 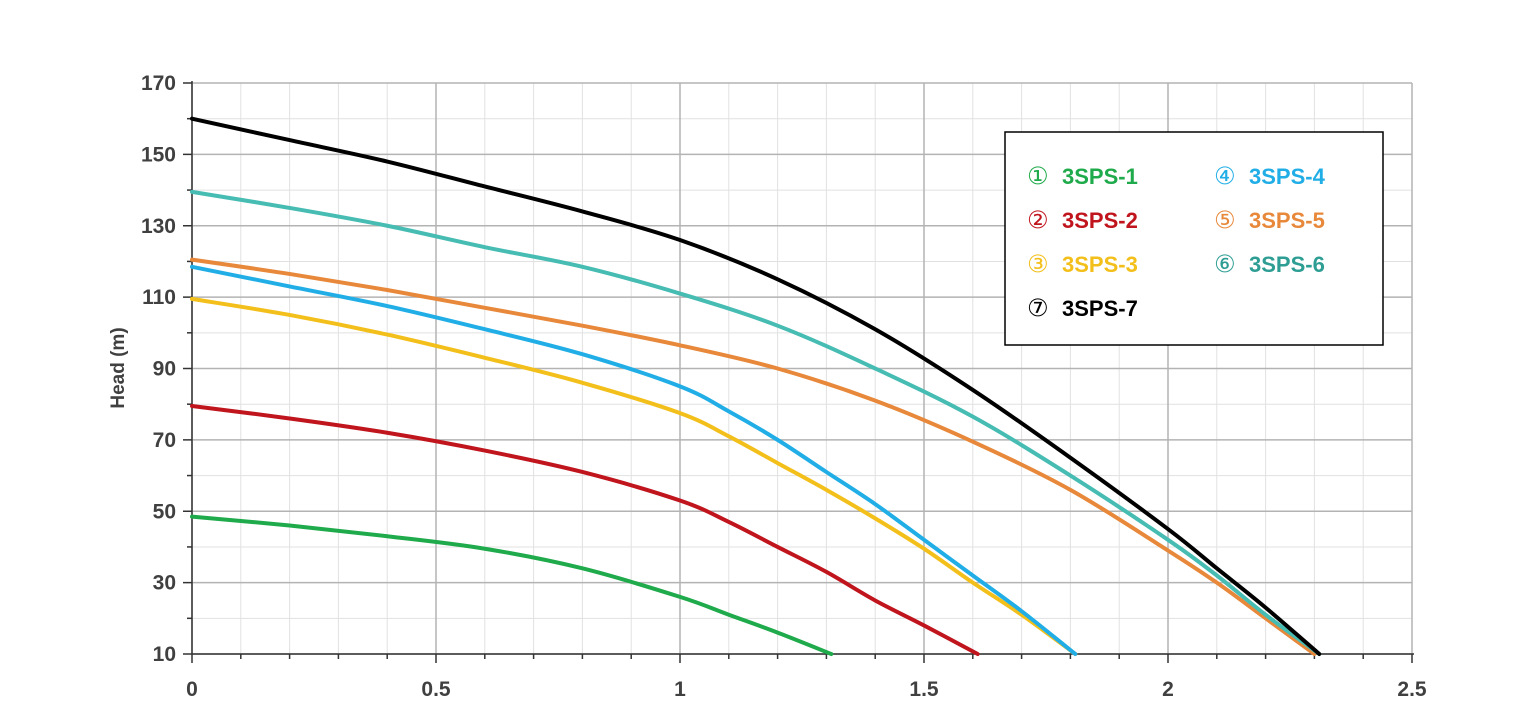 What do you see at coordinates (1287, 220) in the screenshot?
I see `legend-label: 3SPS-5` at bounding box center [1287, 220].